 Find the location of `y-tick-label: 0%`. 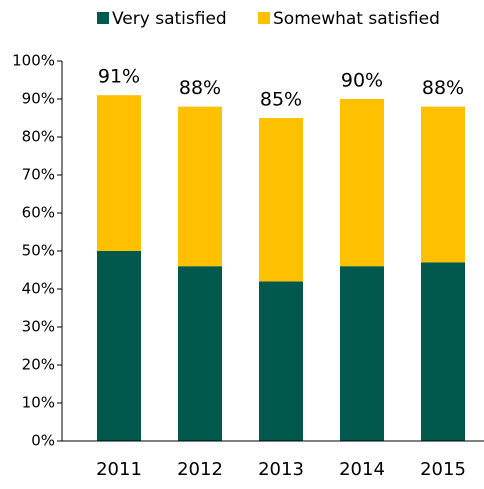

y-tick-label: 0% is located at coordinates (43, 441).